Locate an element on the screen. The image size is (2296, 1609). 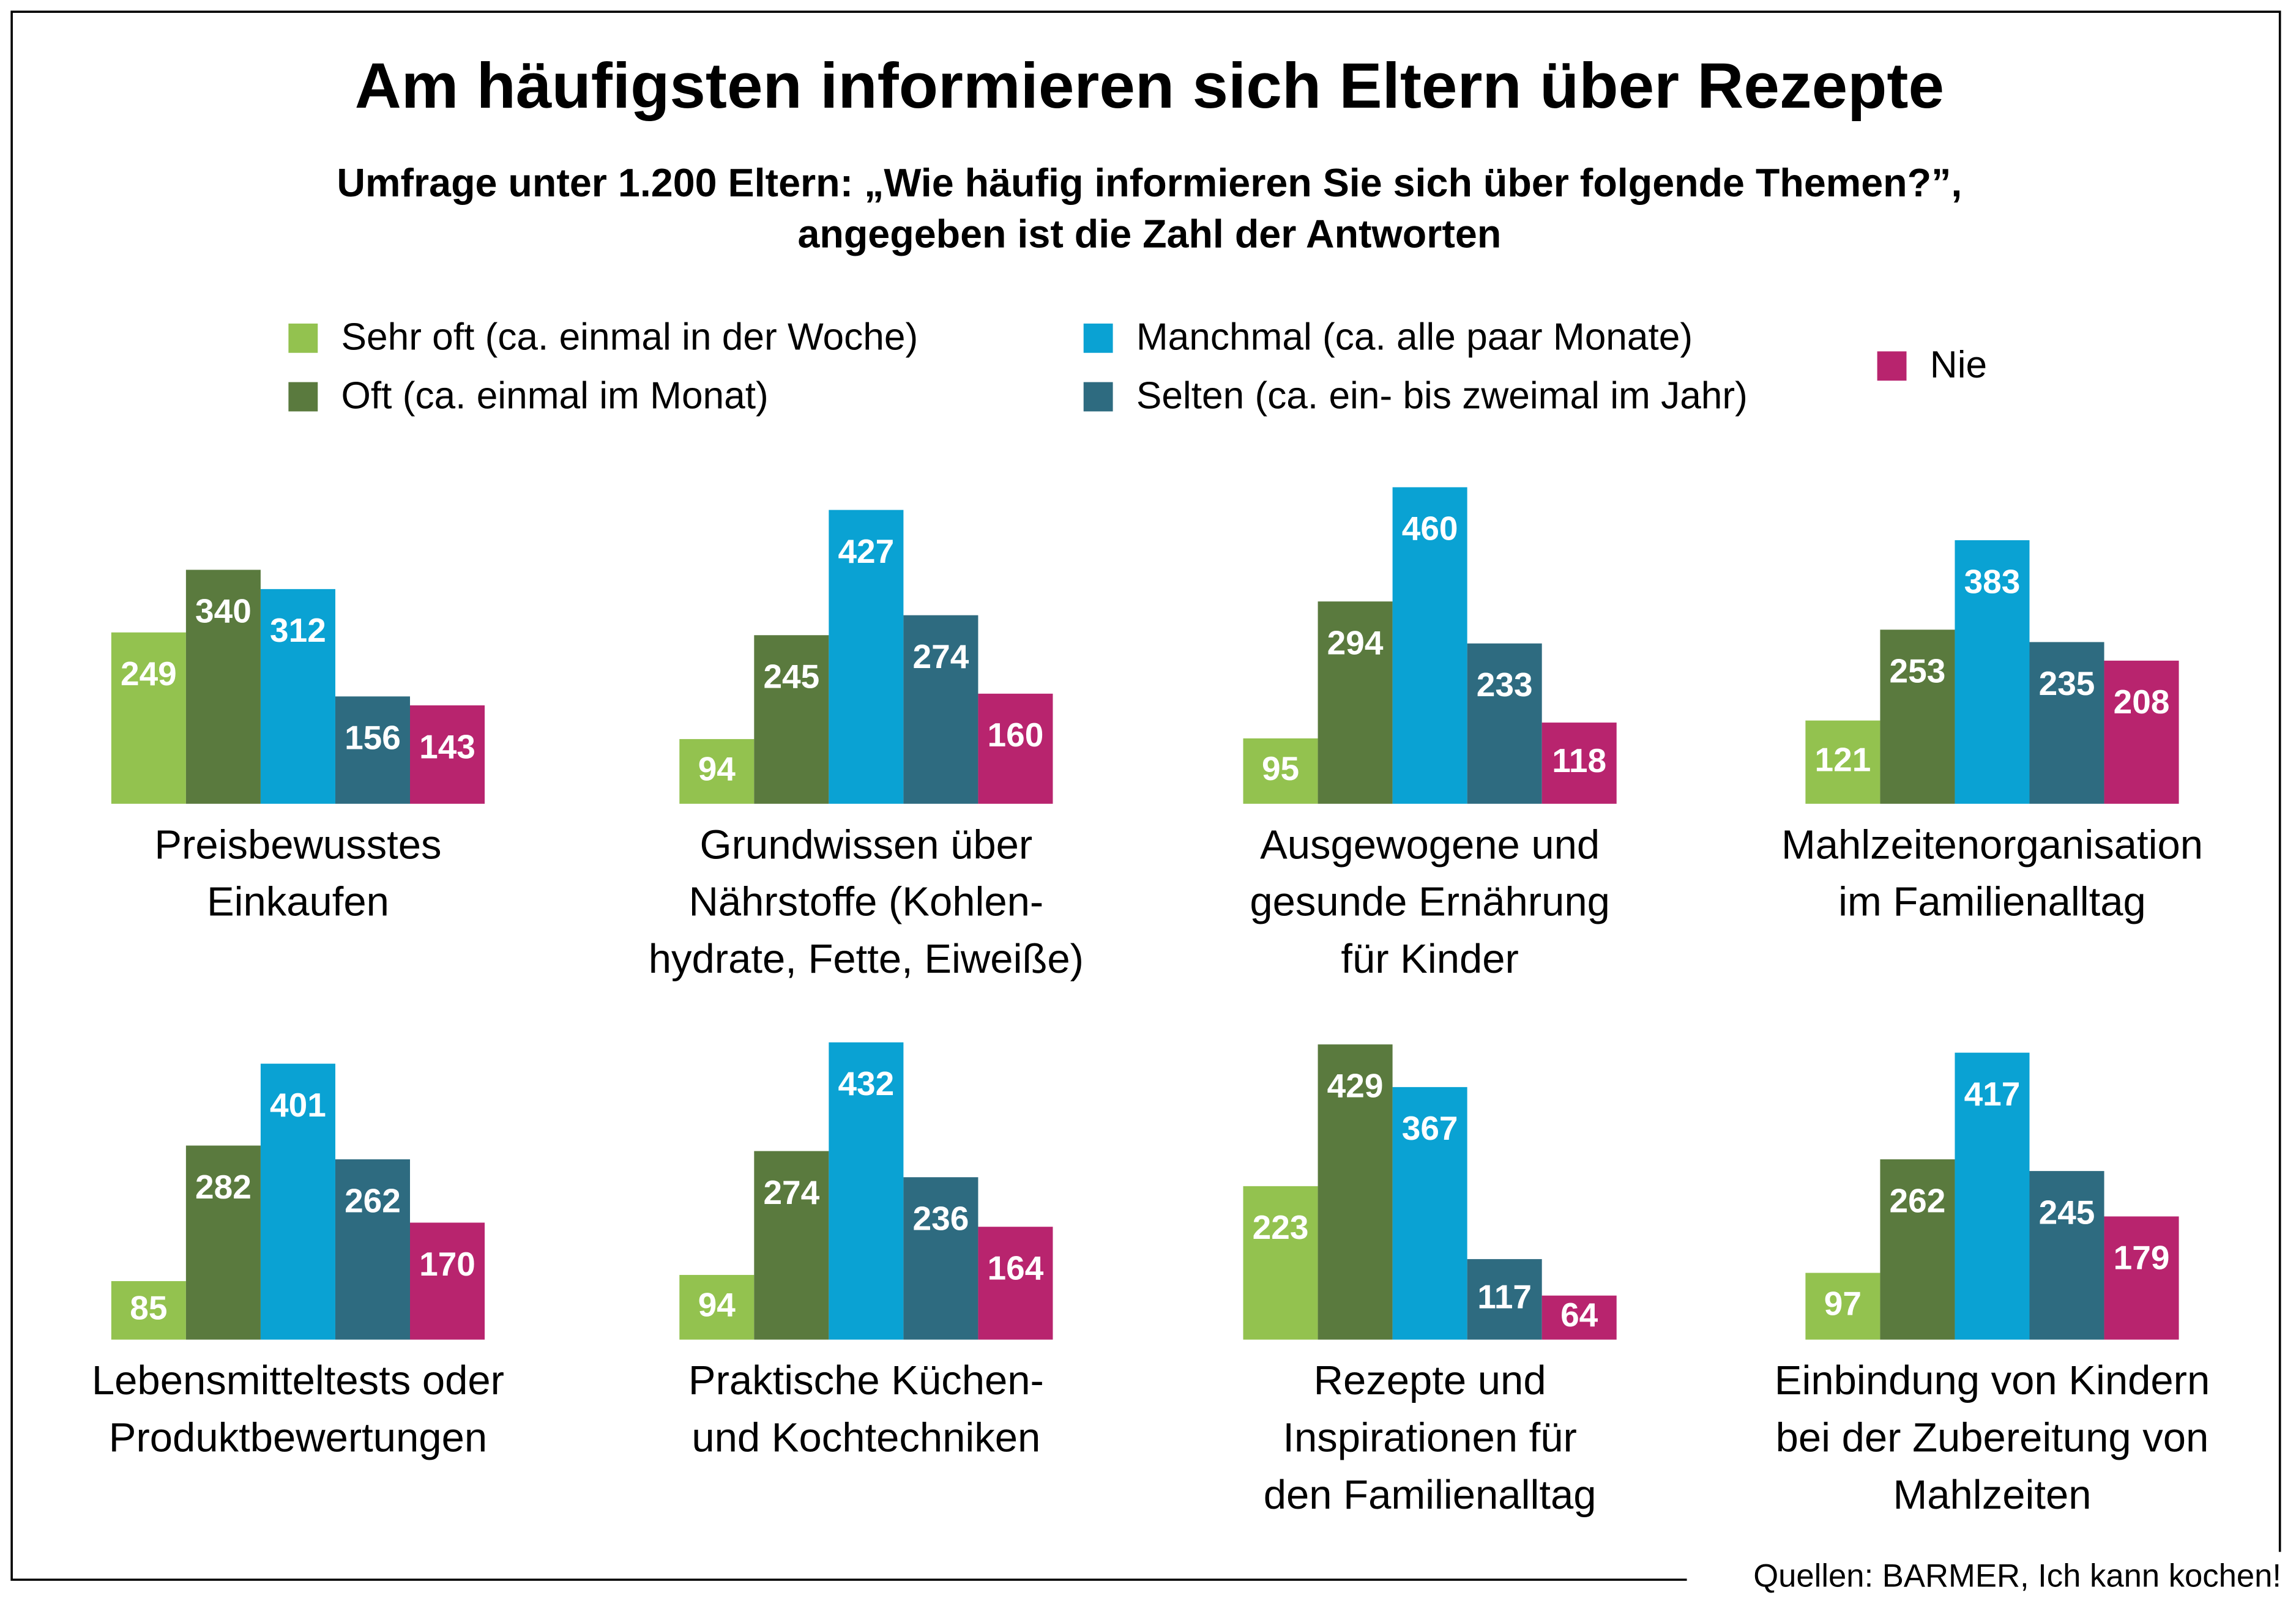
value-label: 282 is located at coordinates (223, 1187).